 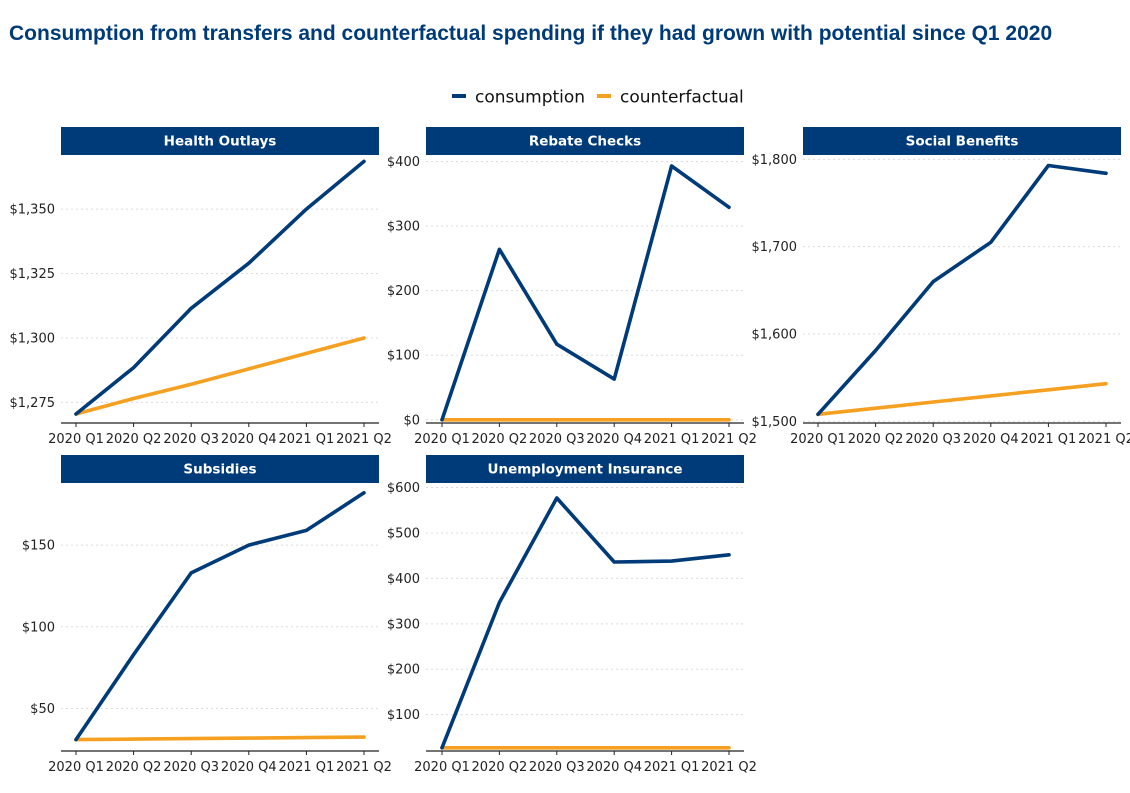 What do you see at coordinates (500, 439) in the screenshot?
I see `x-tick-label-rebate-checks: 2020 Q2` at bounding box center [500, 439].